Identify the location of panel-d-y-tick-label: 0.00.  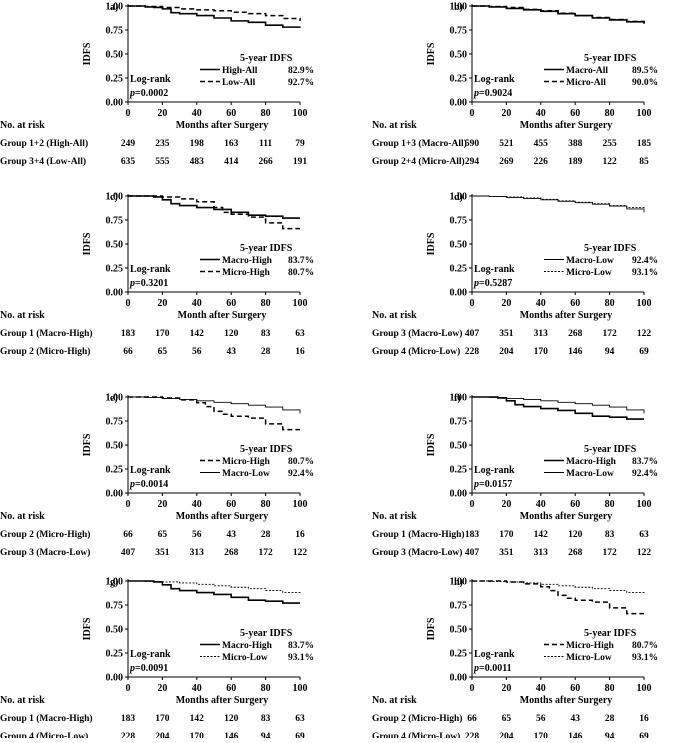
(459, 293).